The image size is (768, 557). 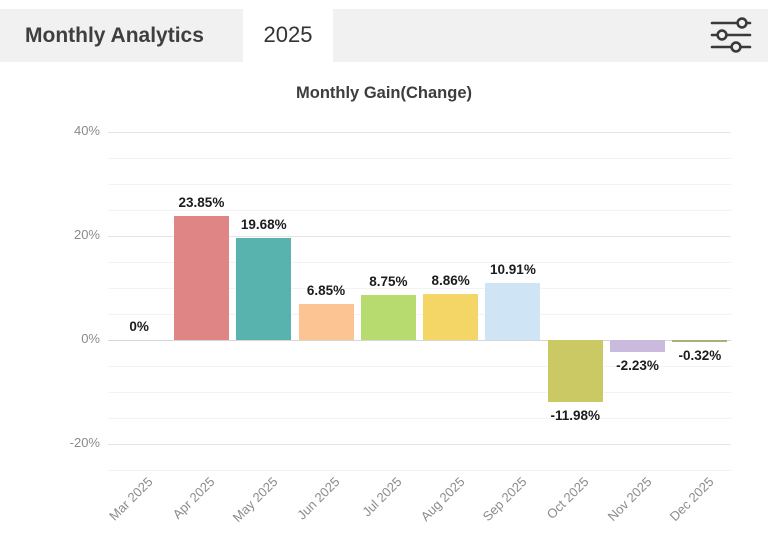 What do you see at coordinates (700, 341) in the screenshot?
I see `bar-dec-2025` at bounding box center [700, 341].